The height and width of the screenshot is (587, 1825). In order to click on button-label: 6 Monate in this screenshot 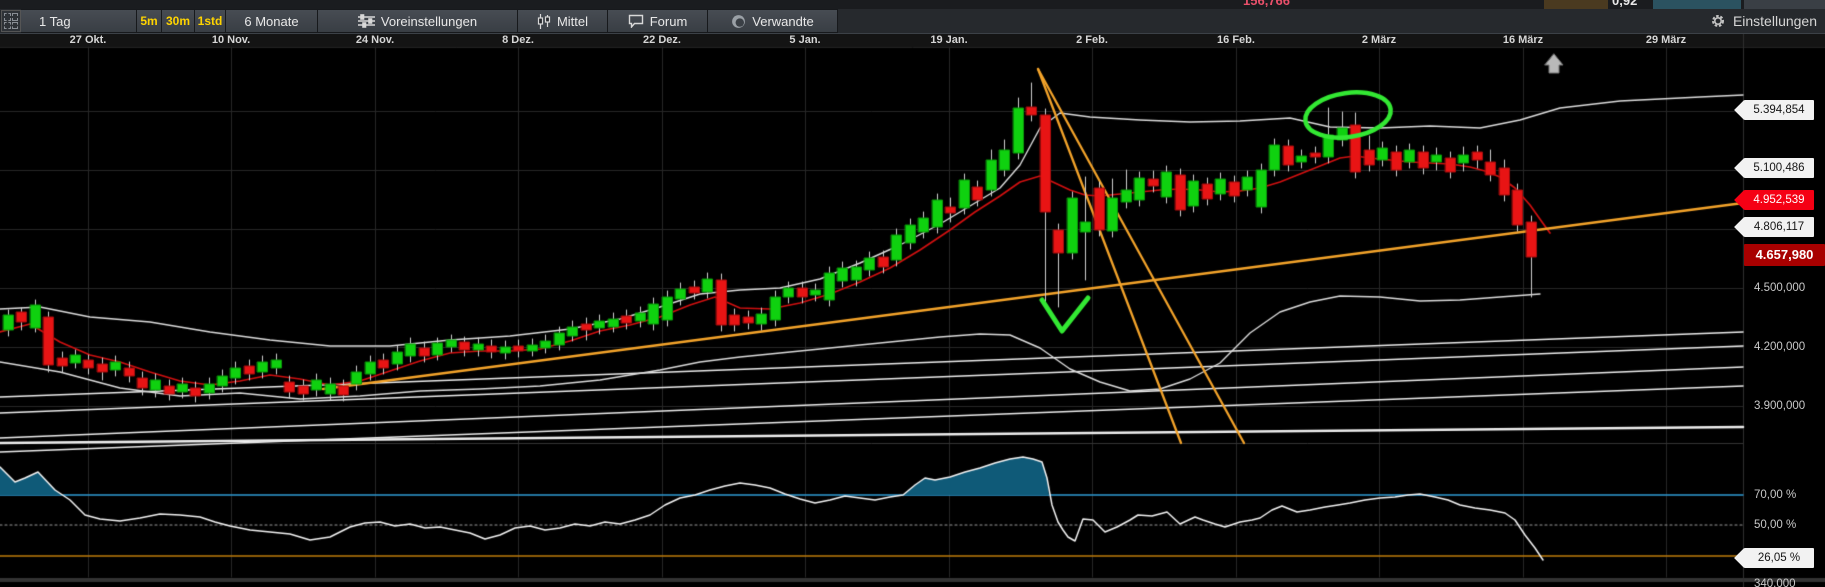, I will do `click(271, 21)`.